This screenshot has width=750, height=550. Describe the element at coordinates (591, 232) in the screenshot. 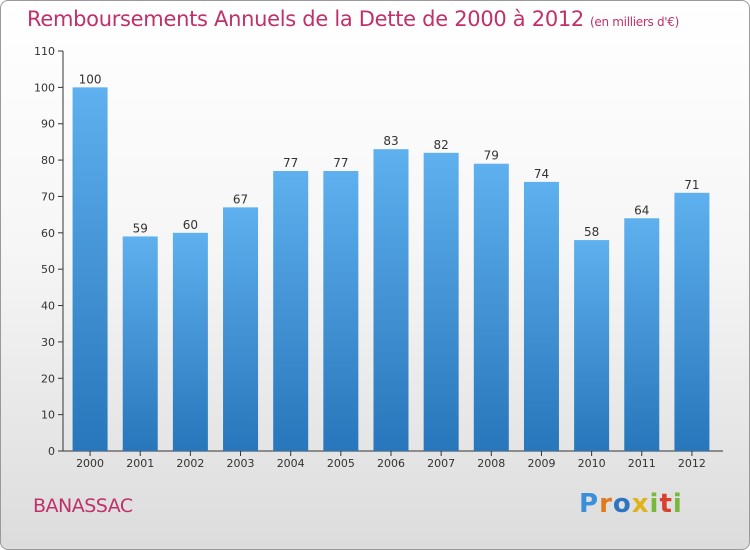

I see `bar-value-label: 58` at that location.